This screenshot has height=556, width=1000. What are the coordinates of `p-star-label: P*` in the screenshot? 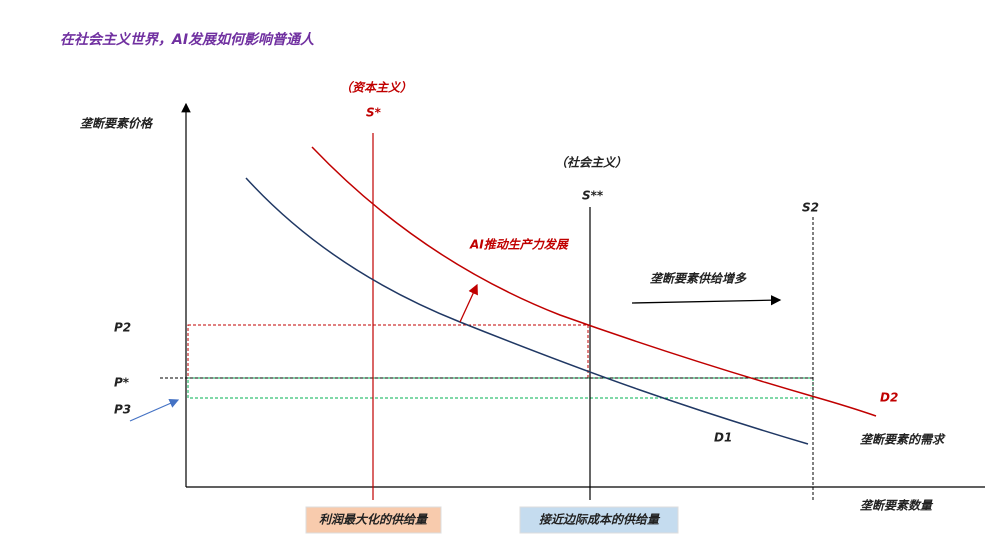 It's located at (122, 383).